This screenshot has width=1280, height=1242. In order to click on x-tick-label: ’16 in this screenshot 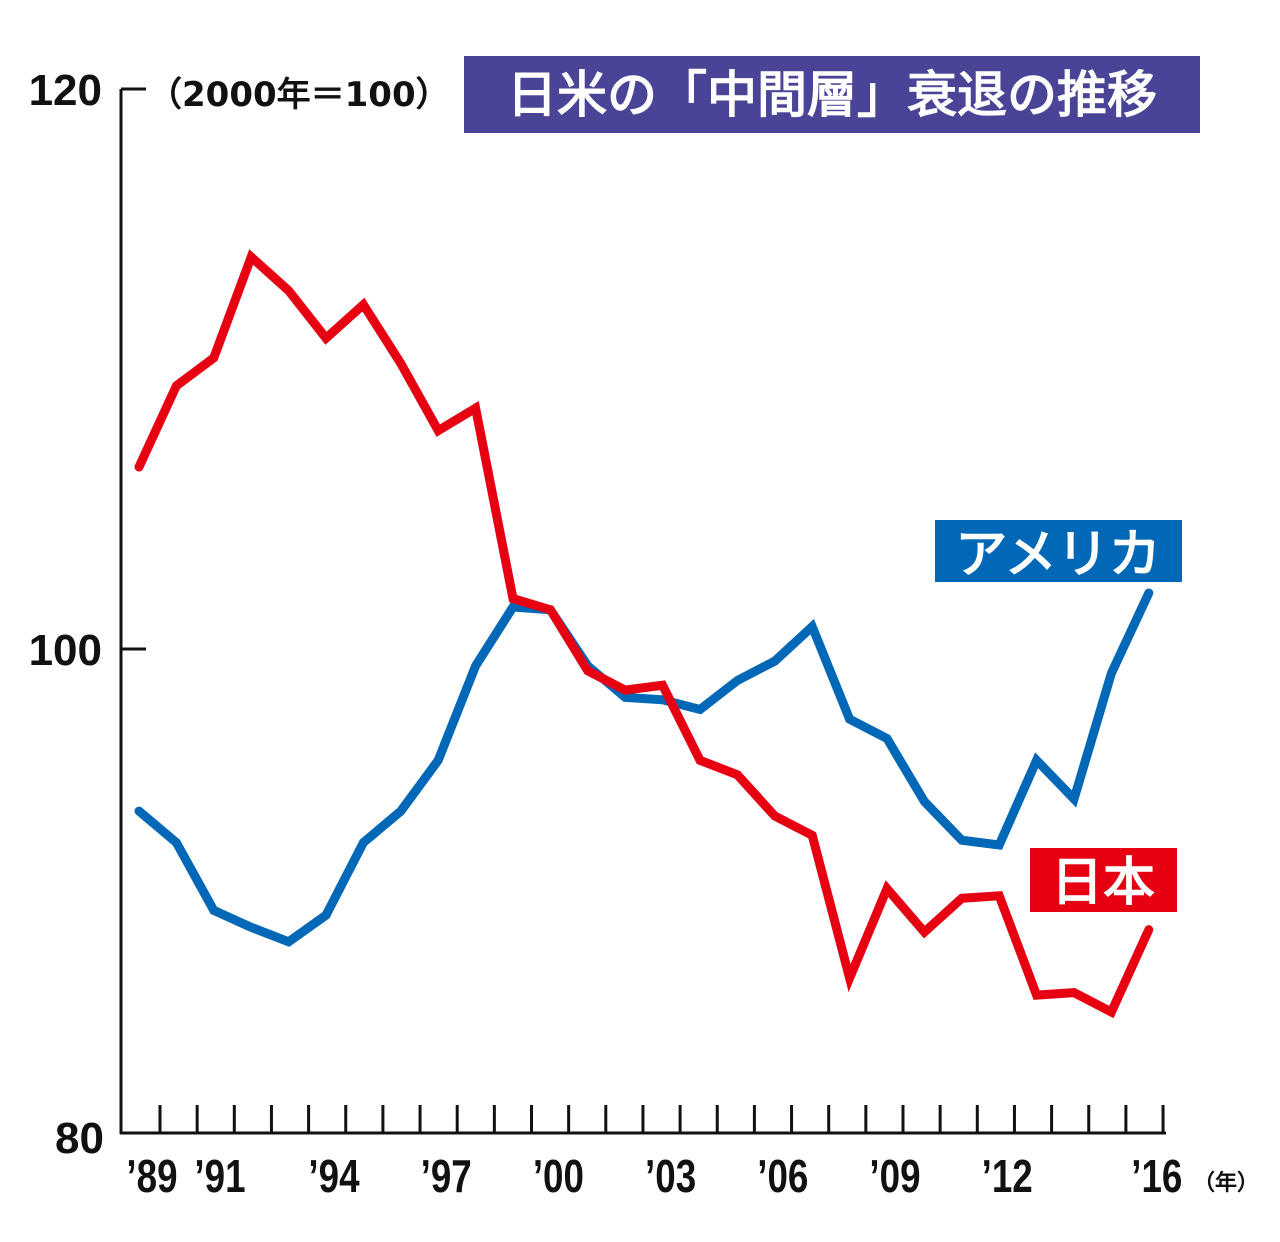, I will do `click(1156, 1176)`.